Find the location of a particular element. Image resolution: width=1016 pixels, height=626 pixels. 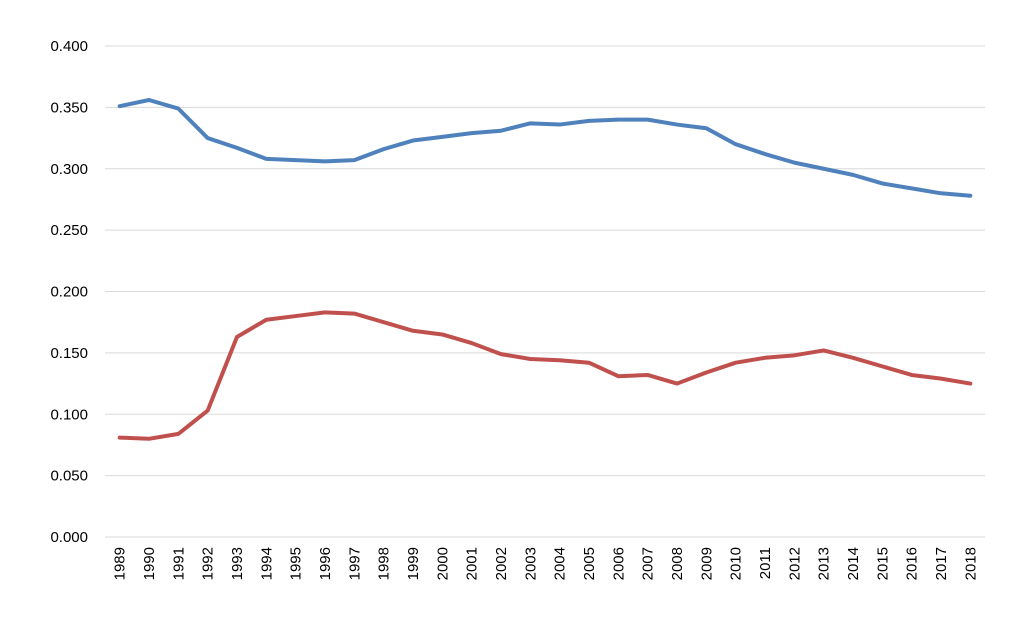

x-tick-label: 2018 is located at coordinates (970, 563).